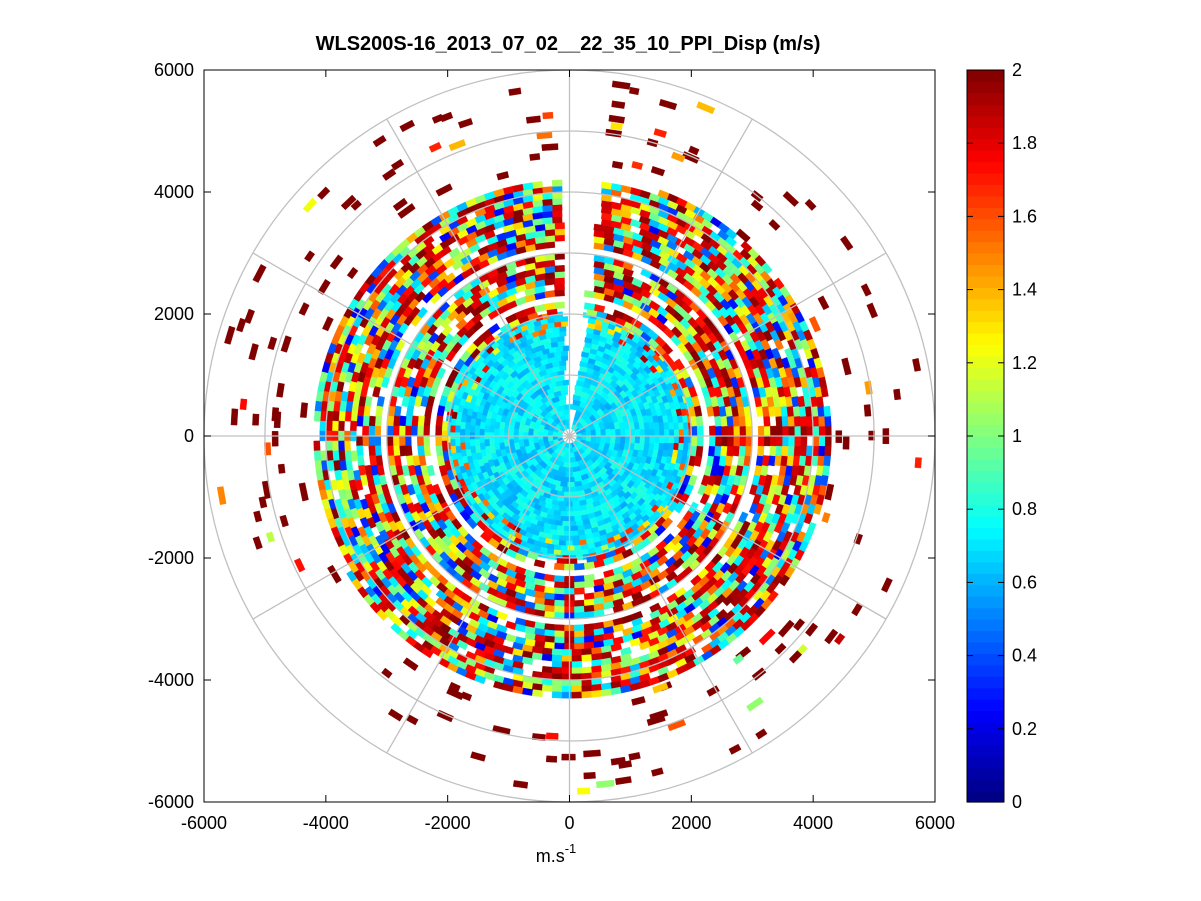 This screenshot has height=901, width=1201. What do you see at coordinates (691, 823) in the screenshot?
I see `x-tick-label: 2000` at bounding box center [691, 823].